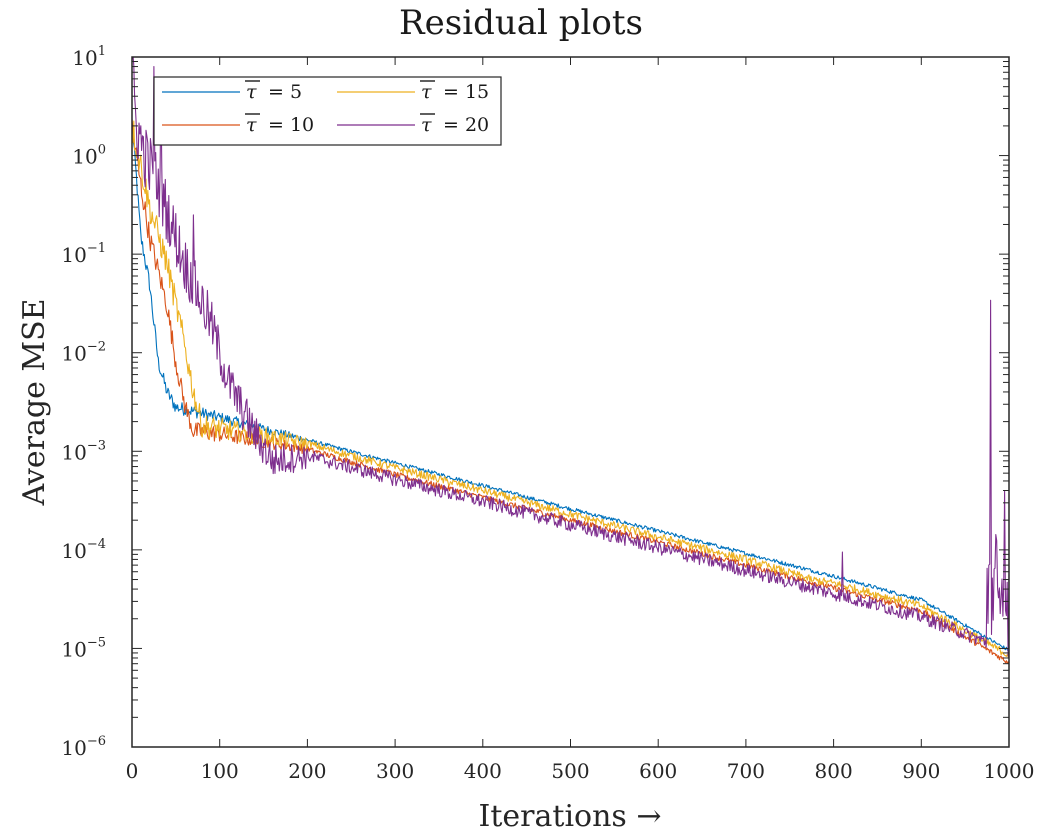 This screenshot has height=837, width=1047. Describe the element at coordinates (466, 92) in the screenshot. I see `legend-label: = 15` at that location.